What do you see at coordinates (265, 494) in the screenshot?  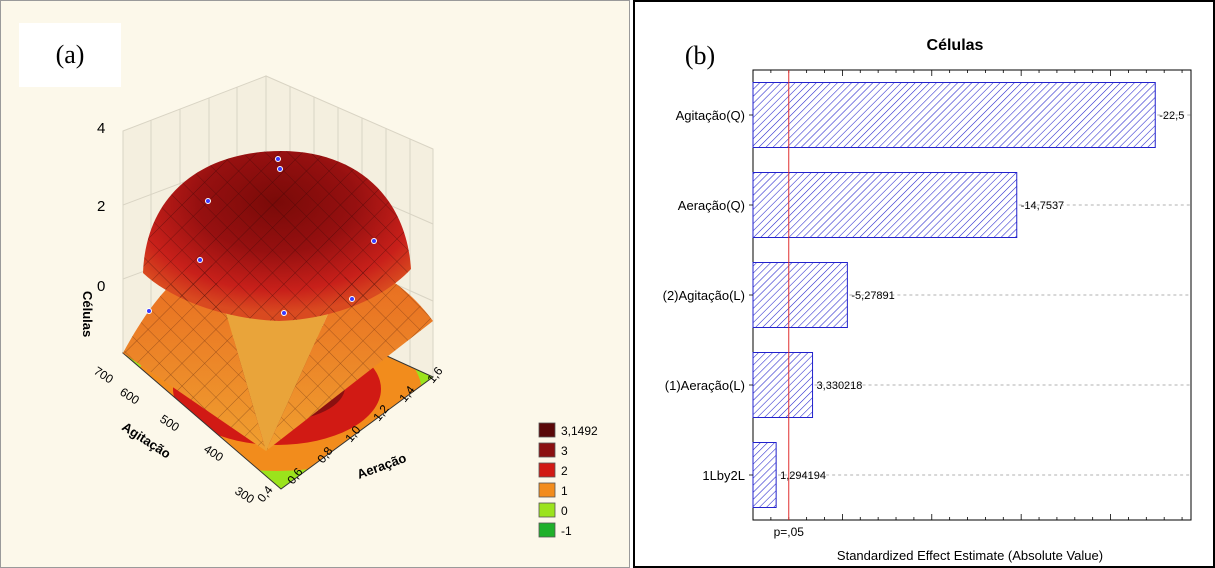 I see `x-tick: 0,4` at bounding box center [265, 494].